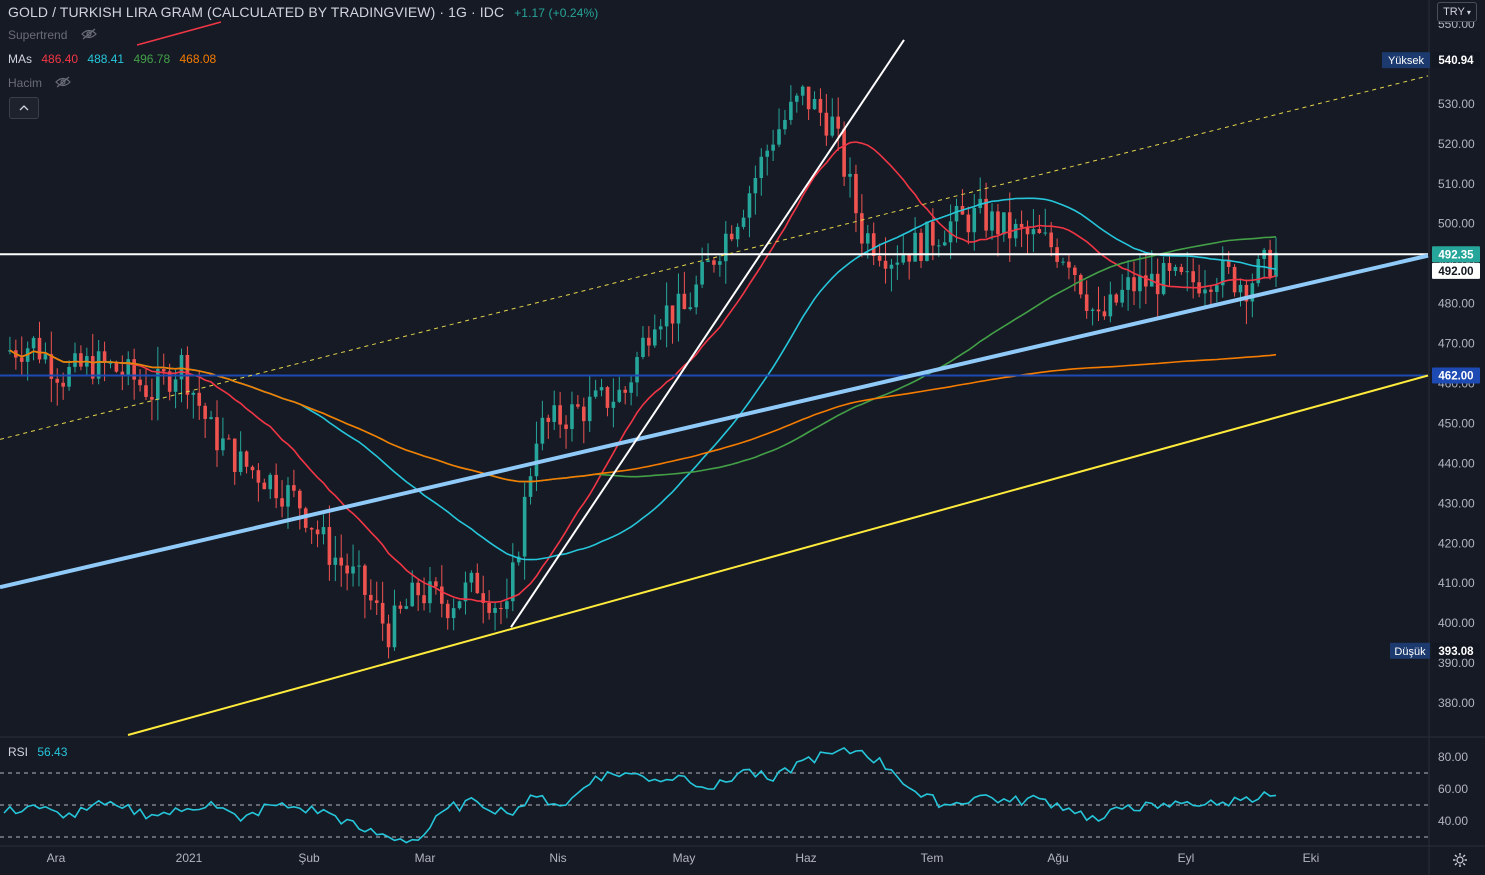 The width and height of the screenshot is (1485, 875). I want to click on interval-label: 1G, so click(458, 12).